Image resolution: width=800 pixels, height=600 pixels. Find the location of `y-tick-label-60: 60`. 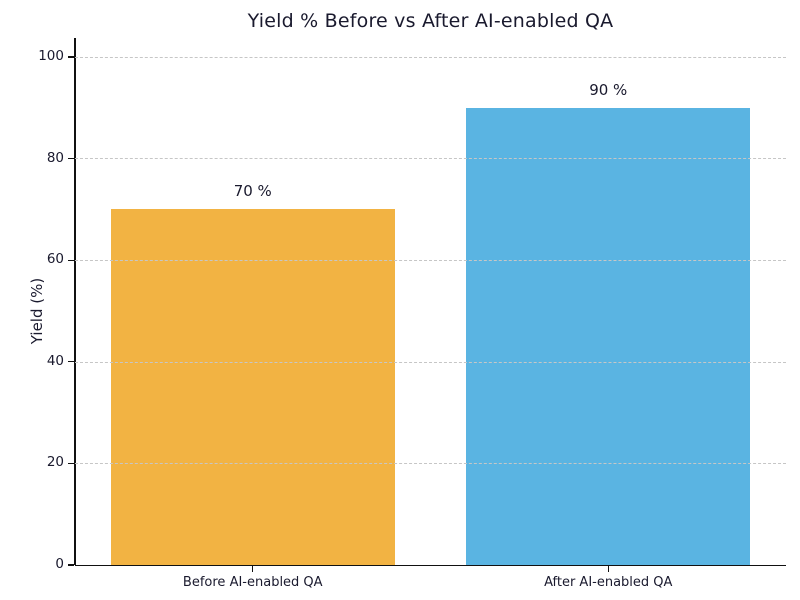

y-tick-label-60: 60 is located at coordinates (55, 259).